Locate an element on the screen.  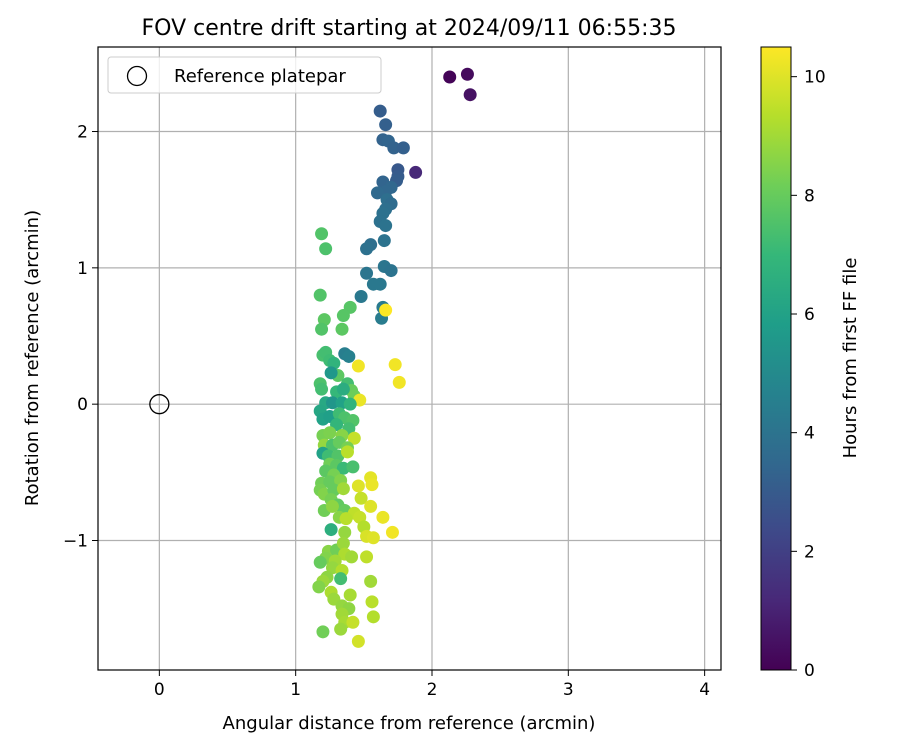
colorbar-label: Hours from first FF file is located at coordinates (850, 358).